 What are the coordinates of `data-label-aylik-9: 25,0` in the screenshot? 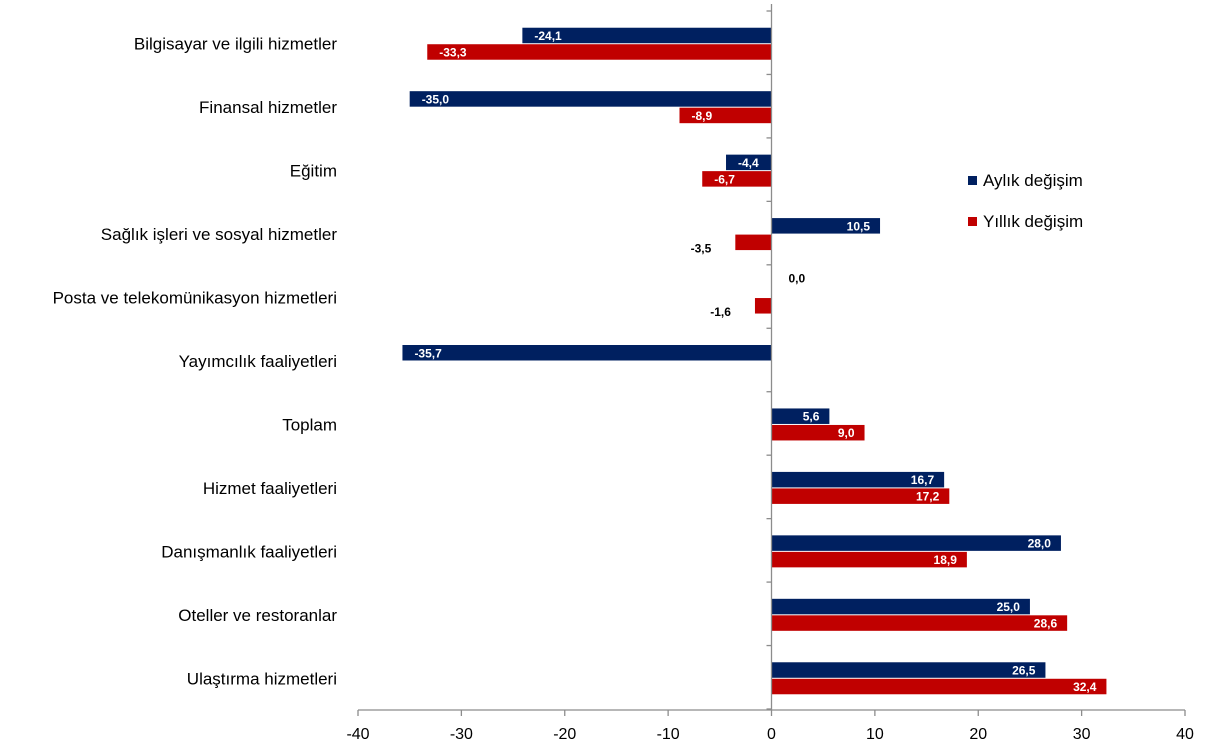 It's located at (1009, 607).